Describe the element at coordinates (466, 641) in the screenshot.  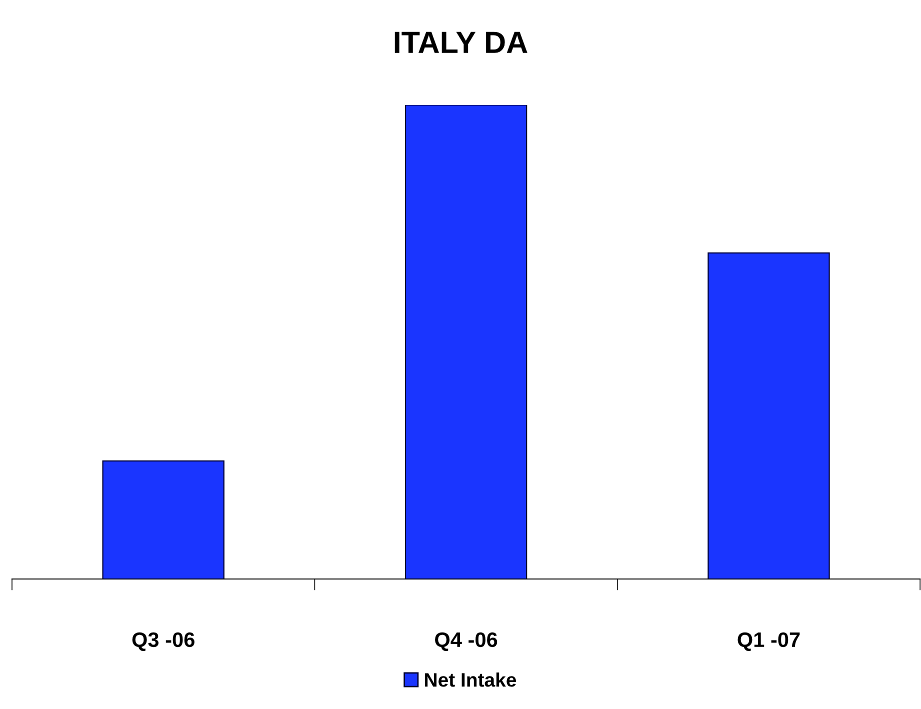
I see `x-tick-label: Q4 -06` at that location.